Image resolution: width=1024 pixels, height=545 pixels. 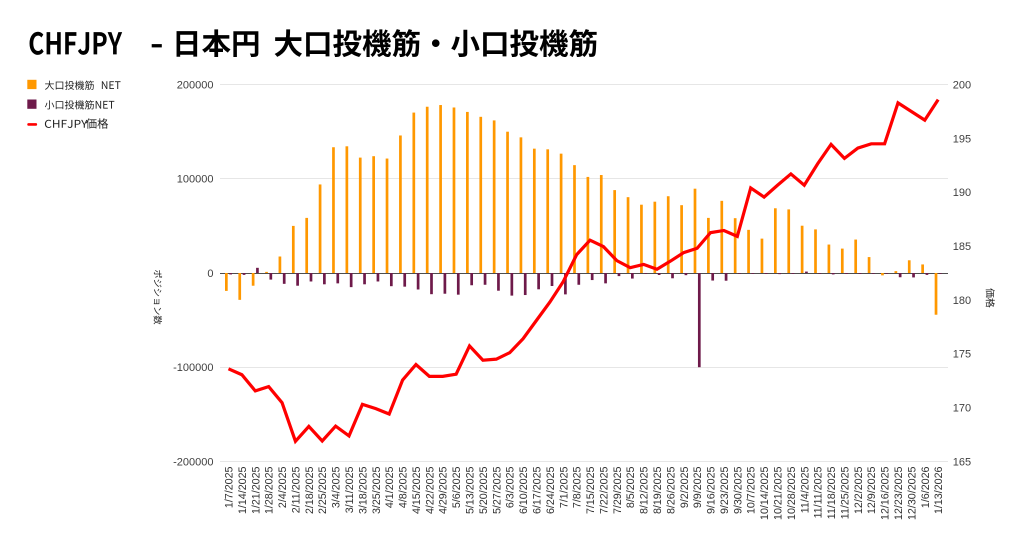 What do you see at coordinates (962, 462) in the screenshot?
I see `svg-text: 165` at bounding box center [962, 462].